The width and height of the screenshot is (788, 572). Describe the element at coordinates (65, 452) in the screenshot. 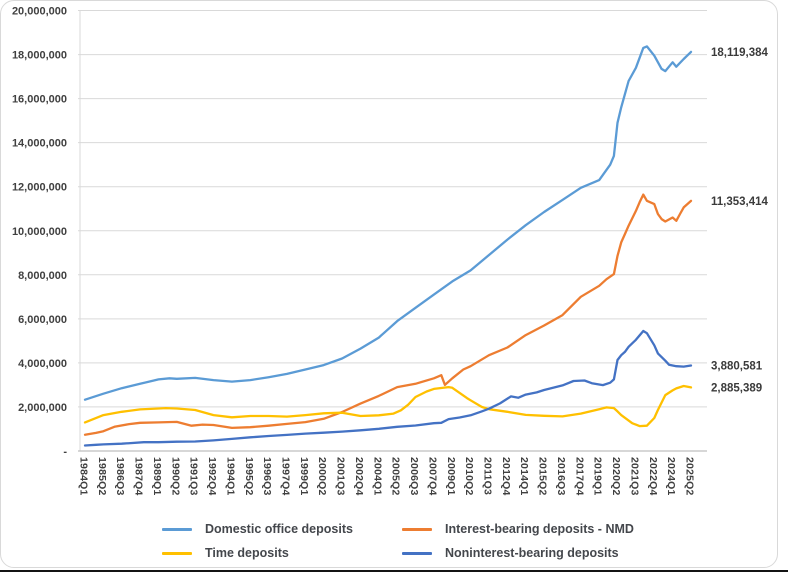

I see `y-axis-tick-label: -` at that location.